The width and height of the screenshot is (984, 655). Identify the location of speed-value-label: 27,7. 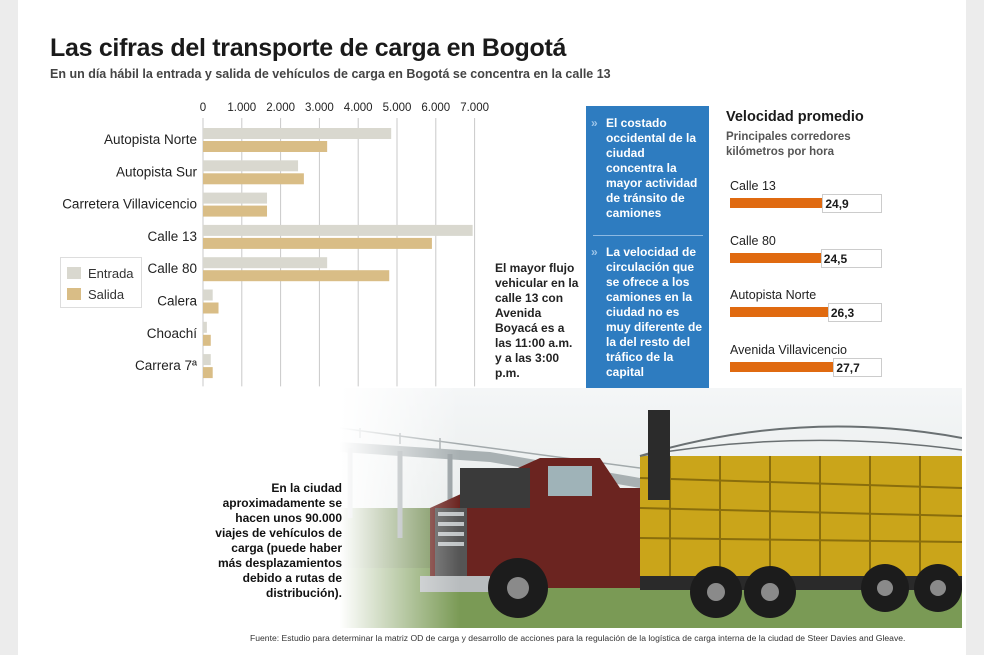
(857, 367).